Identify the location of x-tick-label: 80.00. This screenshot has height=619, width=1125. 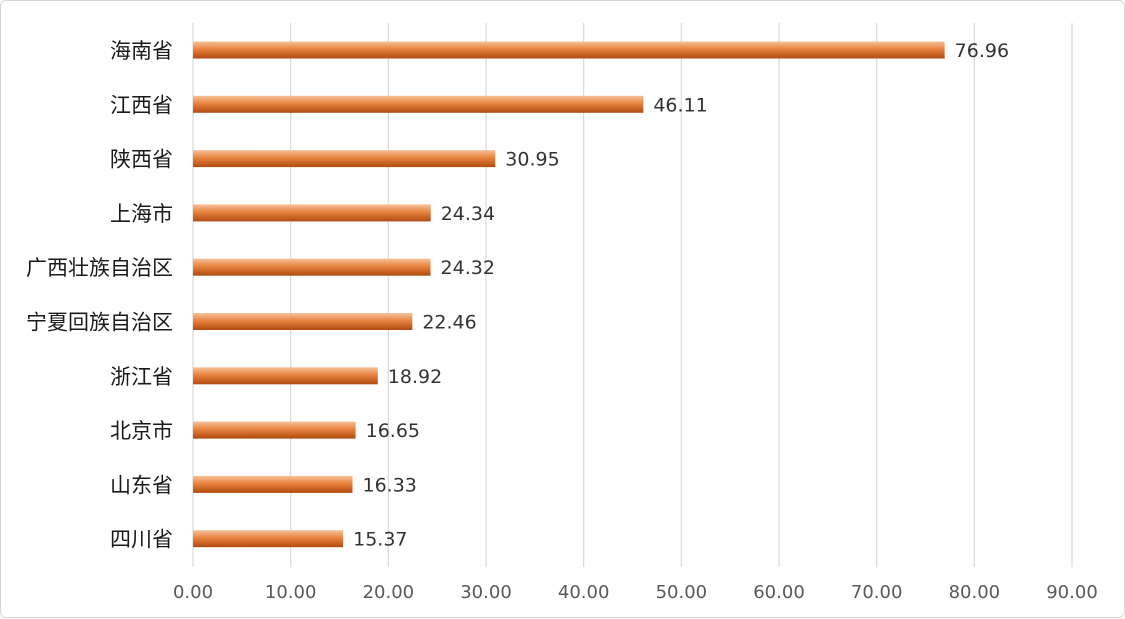
(975, 592).